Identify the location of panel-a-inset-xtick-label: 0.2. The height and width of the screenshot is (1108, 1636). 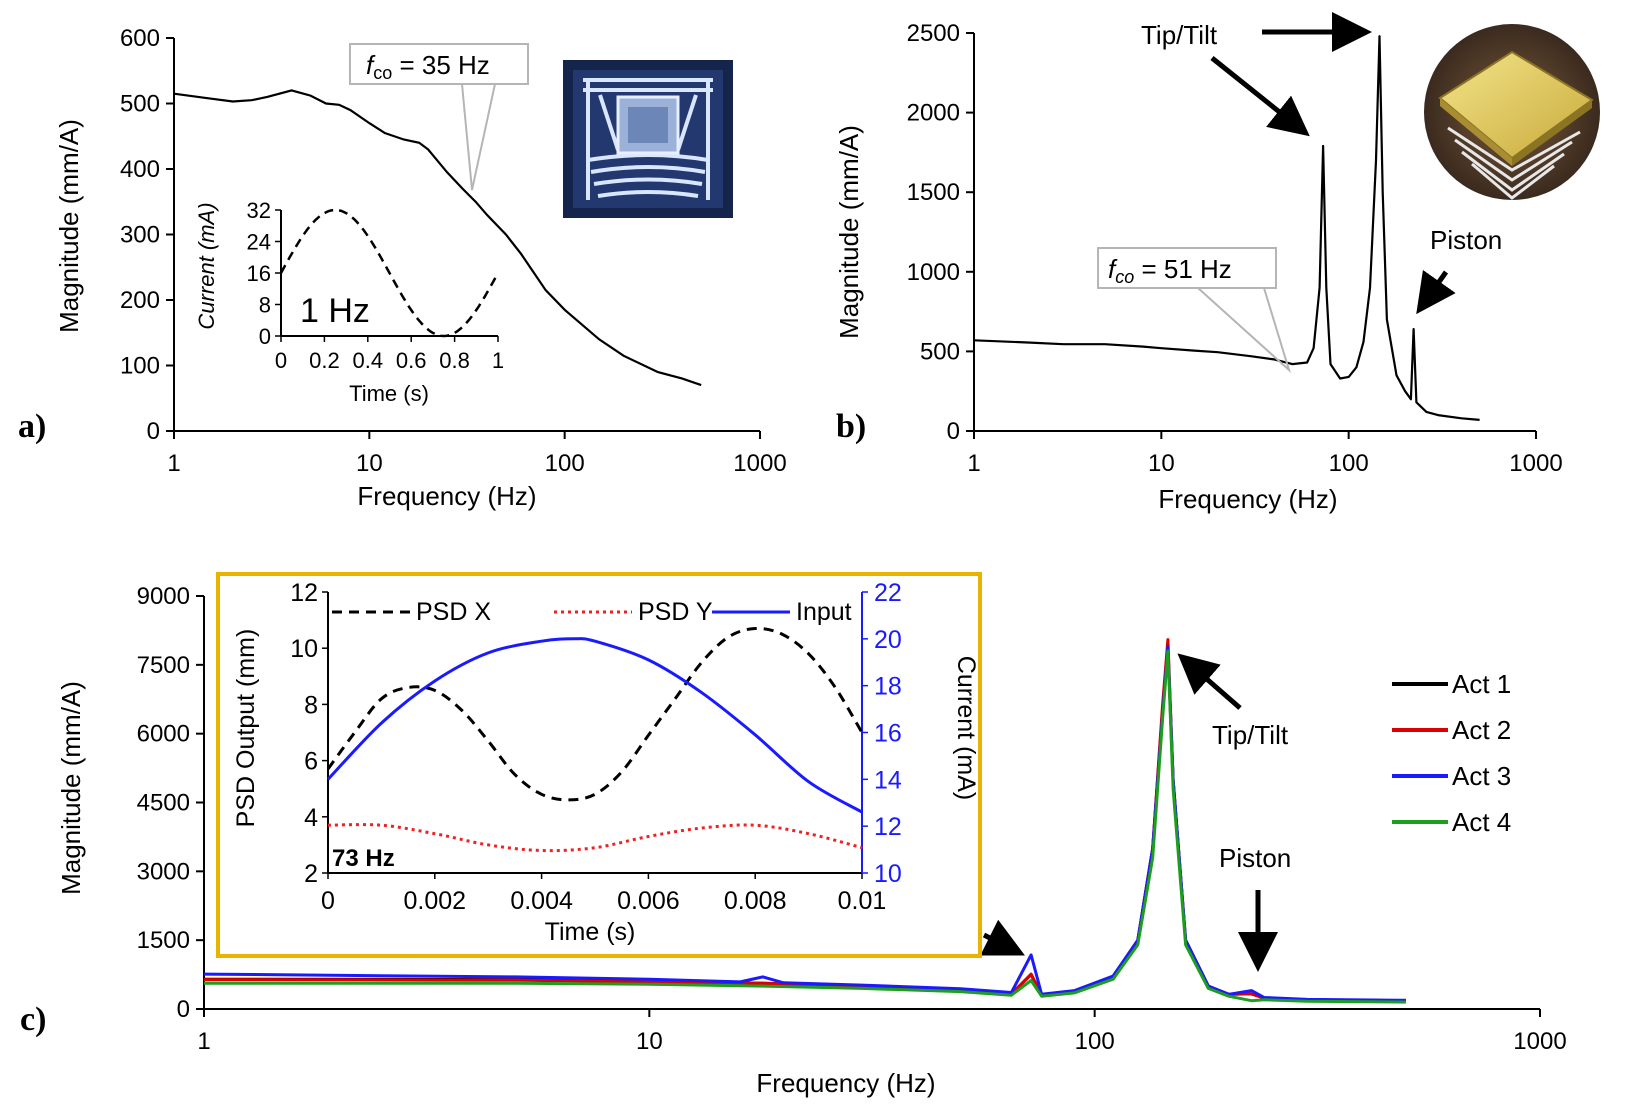
(324, 360).